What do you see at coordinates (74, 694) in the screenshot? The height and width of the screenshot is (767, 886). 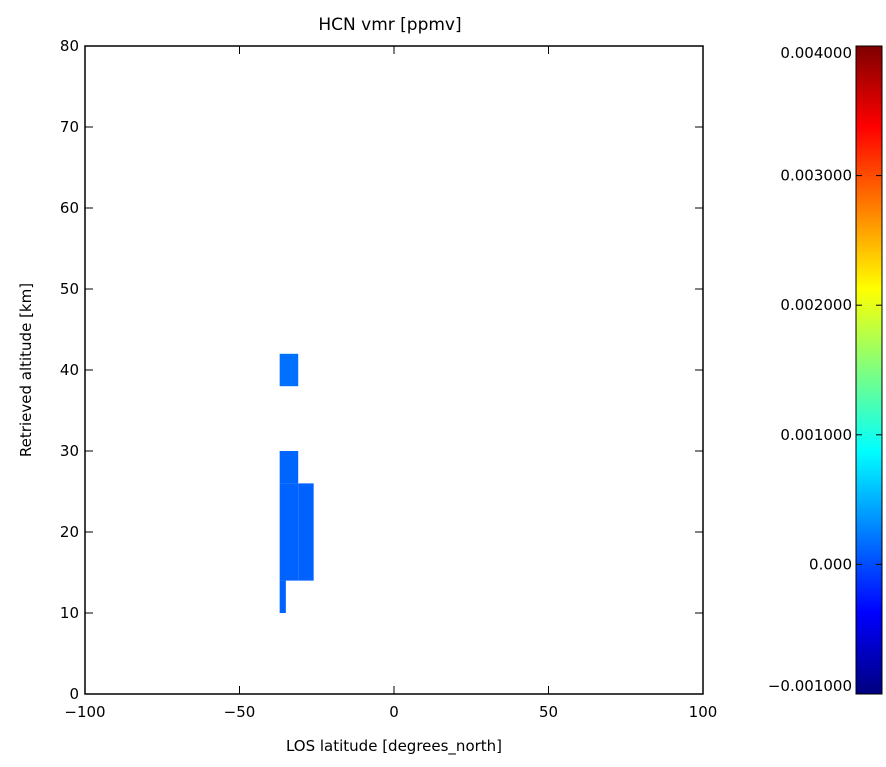 I see `y-tick-label: 0` at bounding box center [74, 694].